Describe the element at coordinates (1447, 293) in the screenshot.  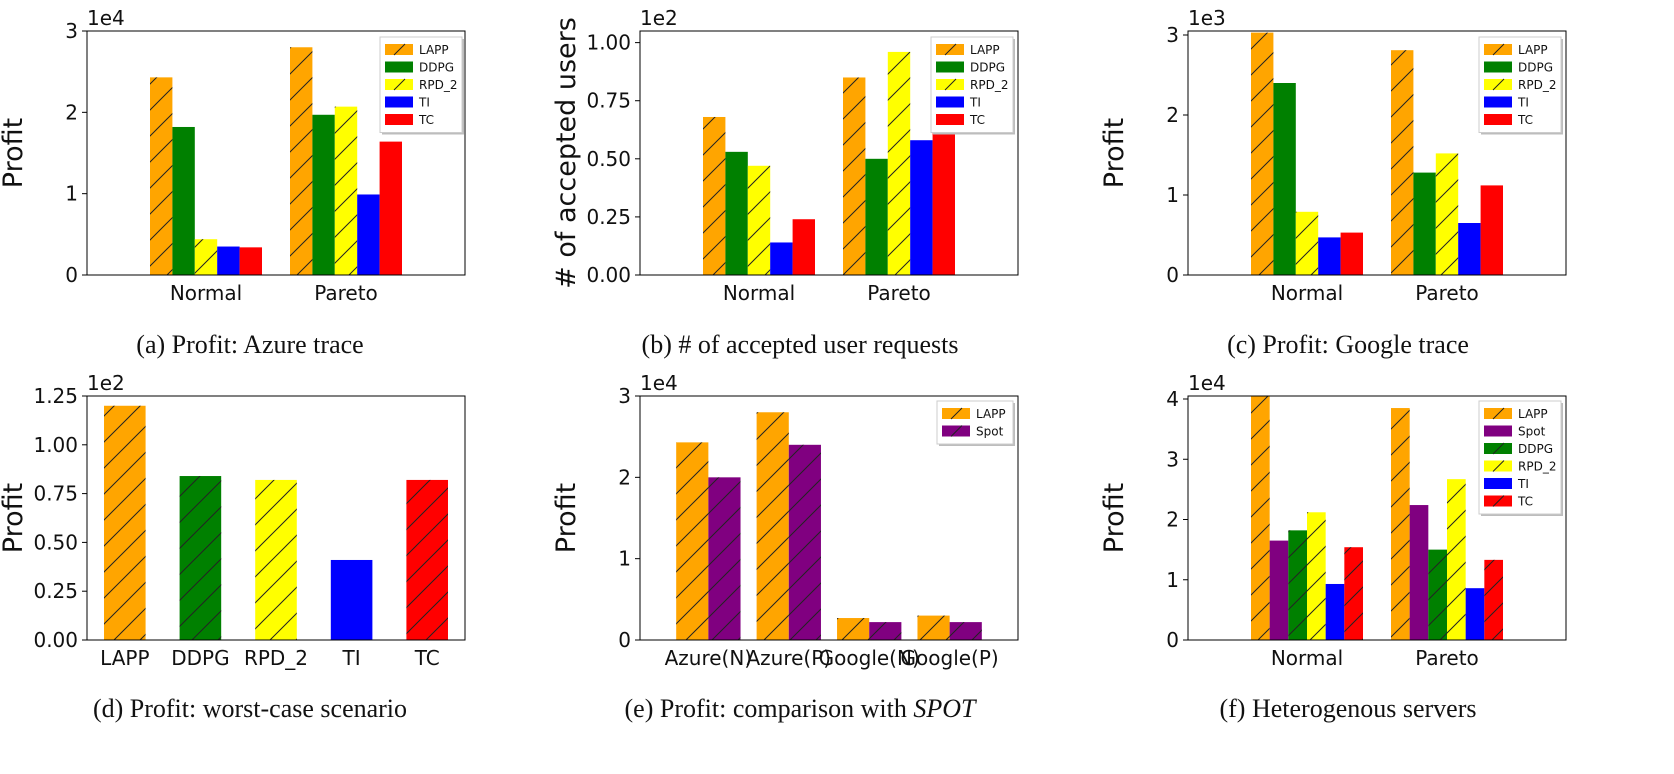
I see `x-tick-label: Pareto` at that location.